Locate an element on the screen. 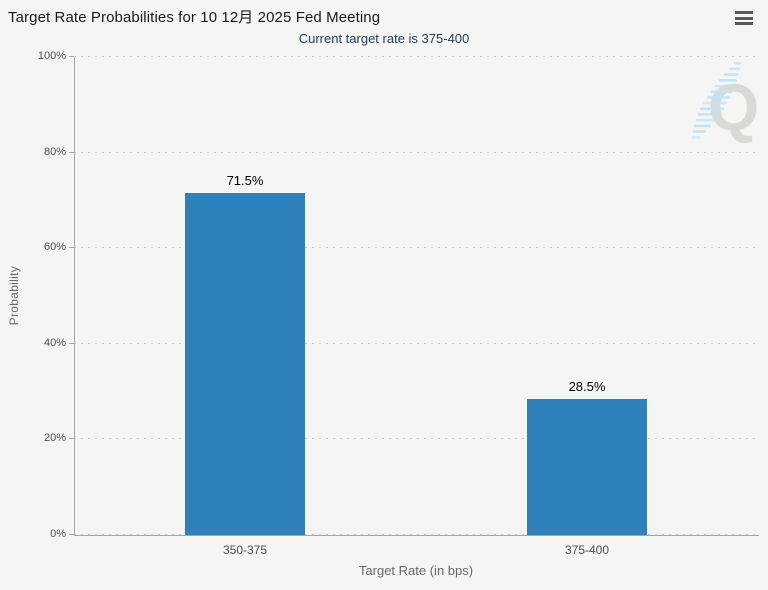  y-axis-line is located at coordinates (74, 296).